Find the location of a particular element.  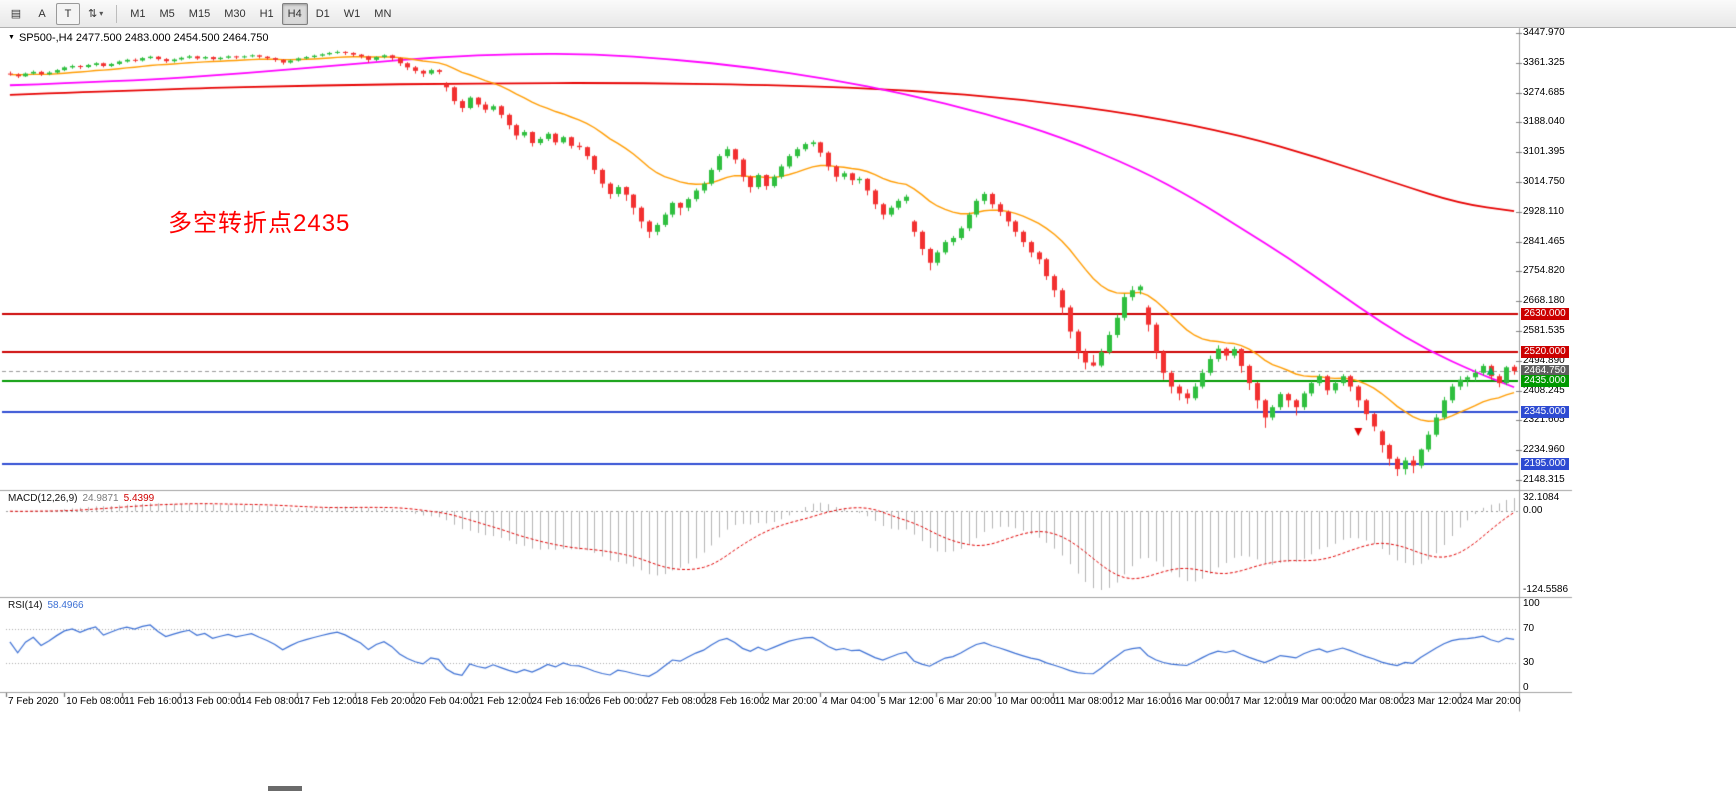

timeframe-button-m1: M1 is located at coordinates (138, 13).